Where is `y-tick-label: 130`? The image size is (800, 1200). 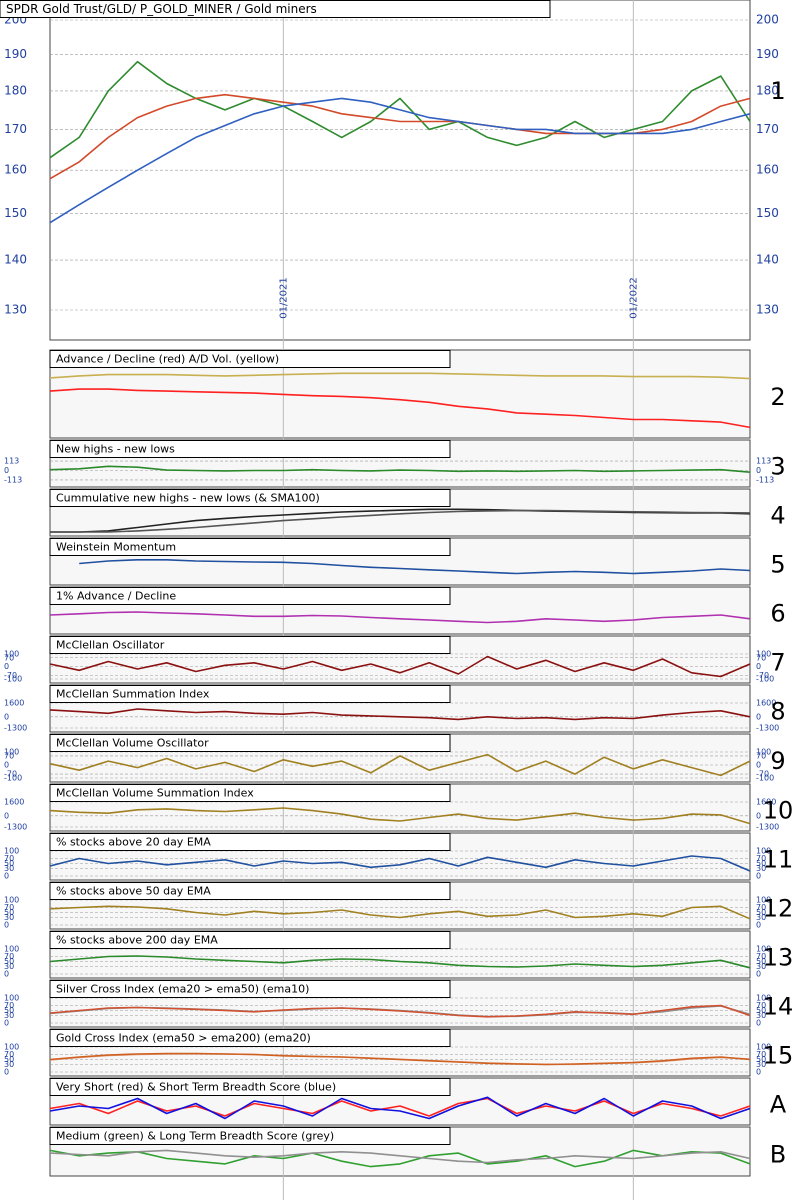 y-tick-label: 130 is located at coordinates (15, 310).